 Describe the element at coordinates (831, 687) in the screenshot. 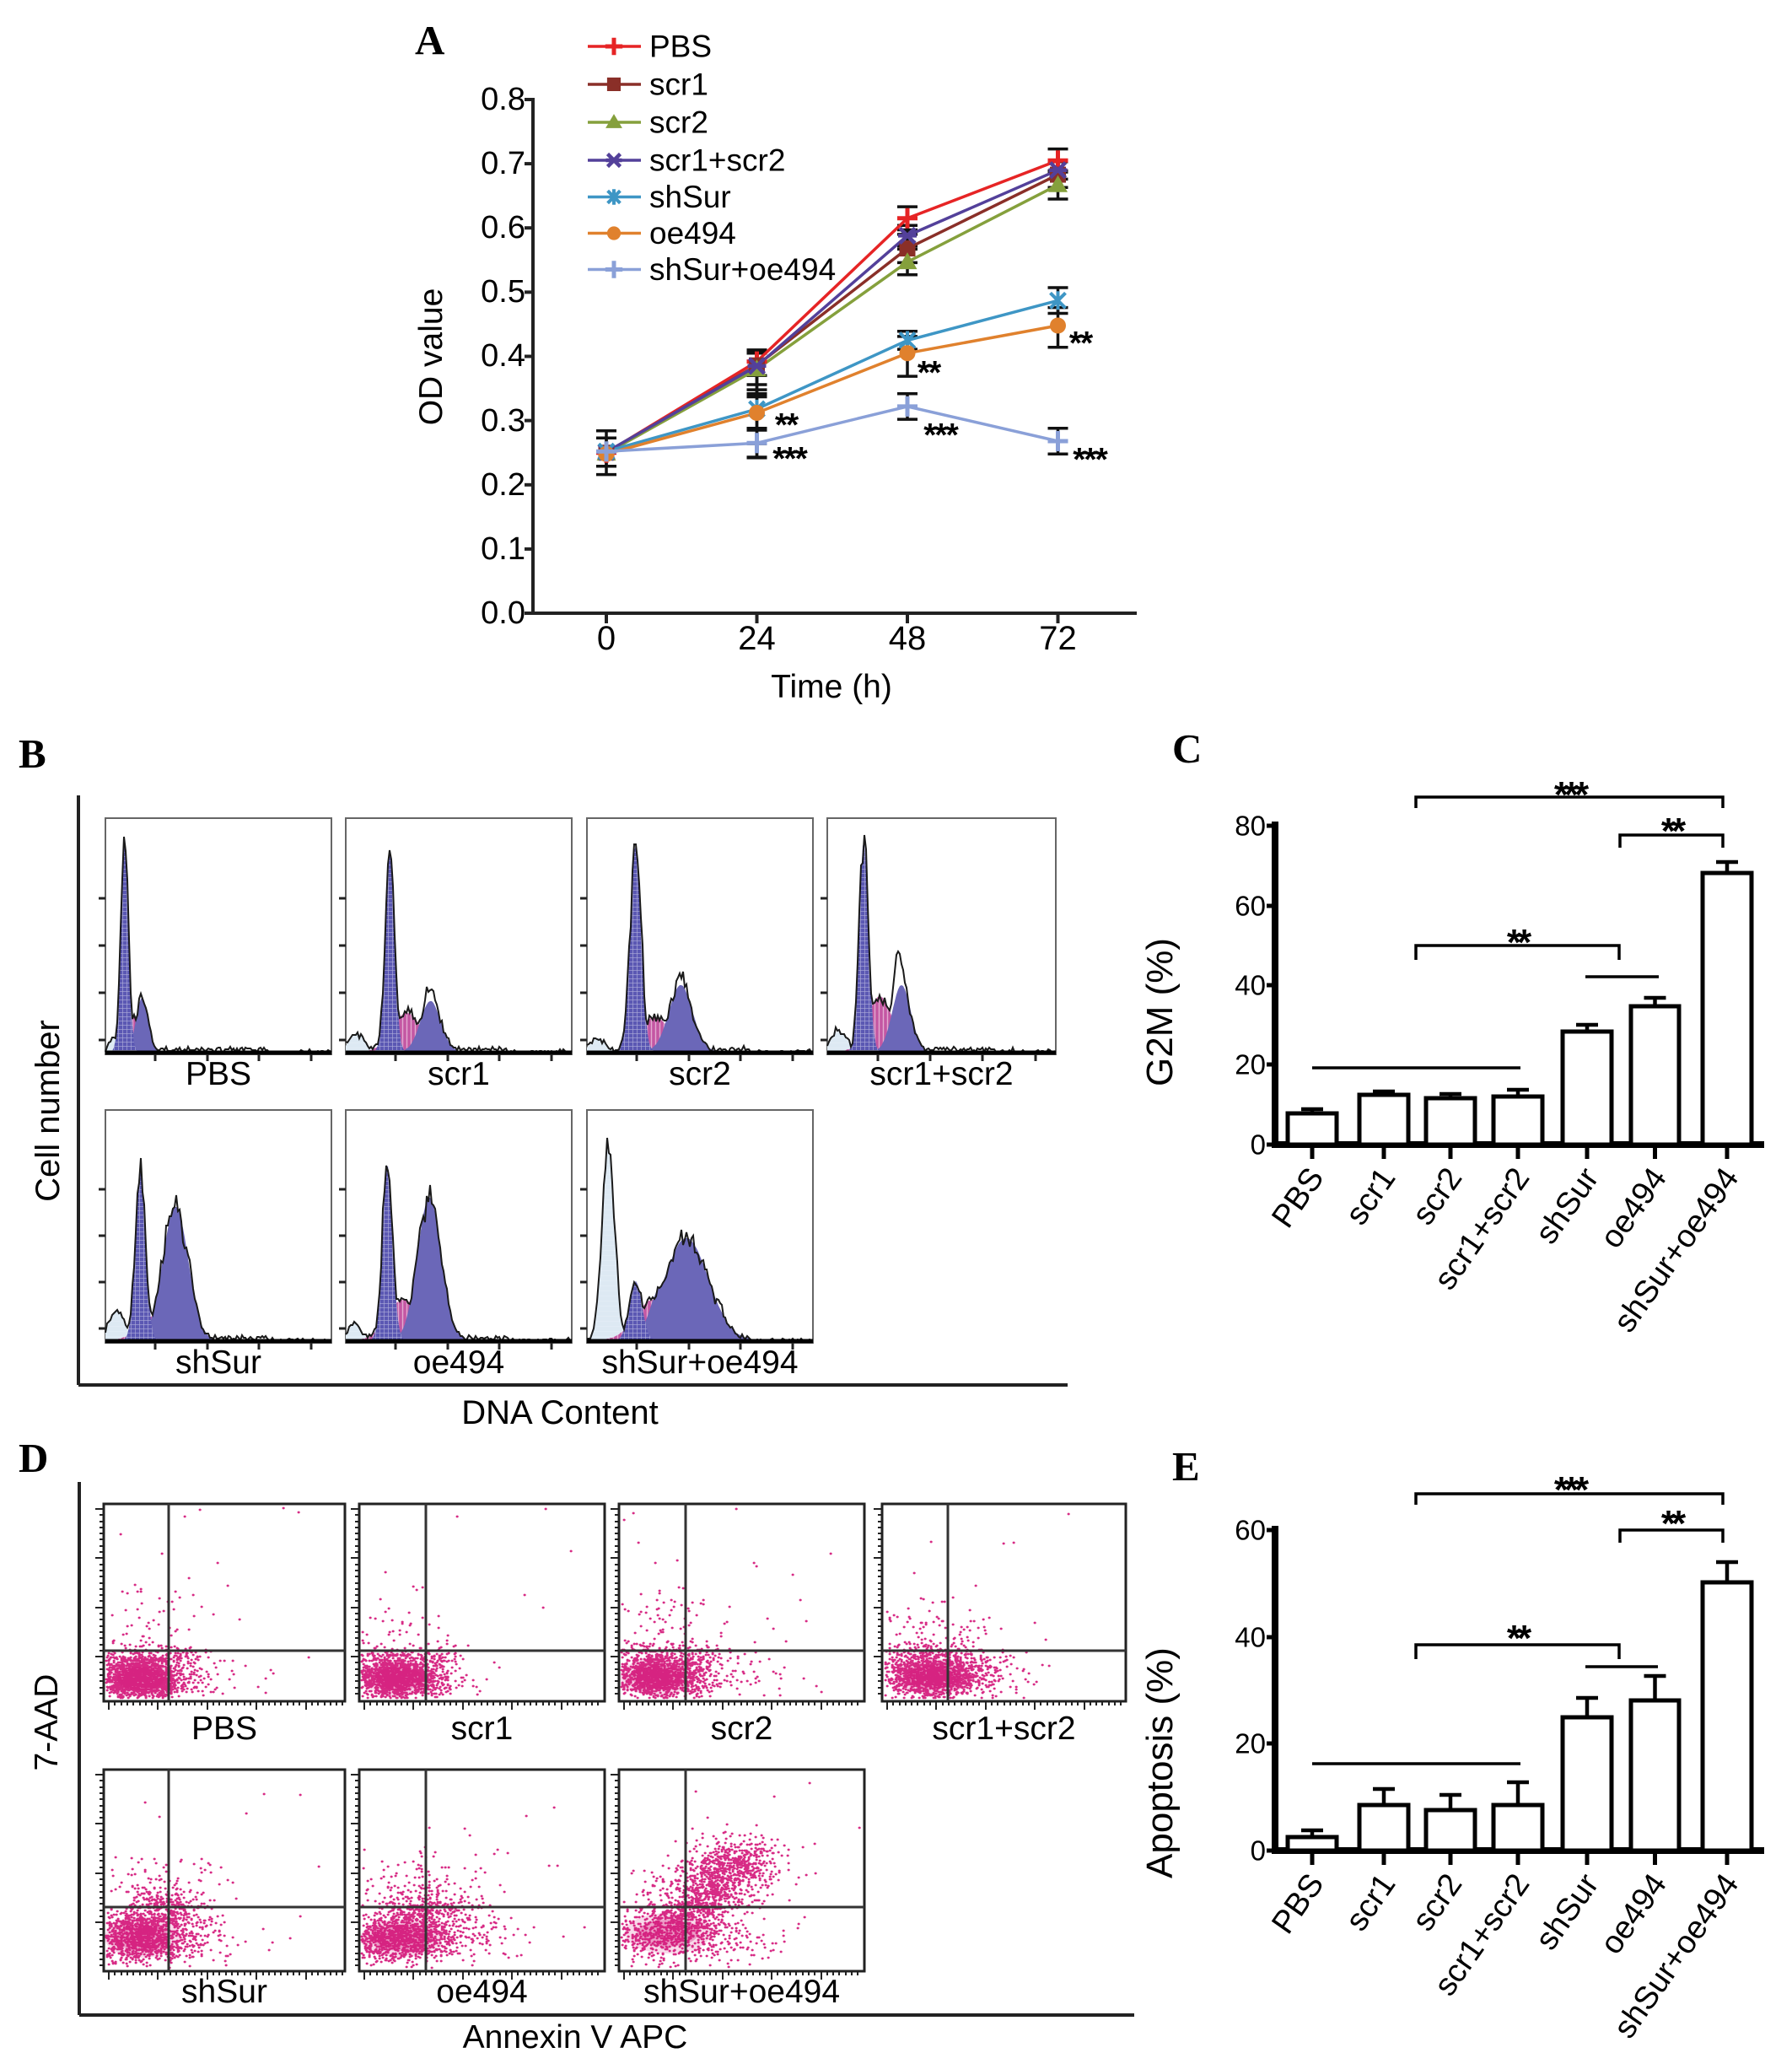

I see `svg-text: Time (h)` at that location.